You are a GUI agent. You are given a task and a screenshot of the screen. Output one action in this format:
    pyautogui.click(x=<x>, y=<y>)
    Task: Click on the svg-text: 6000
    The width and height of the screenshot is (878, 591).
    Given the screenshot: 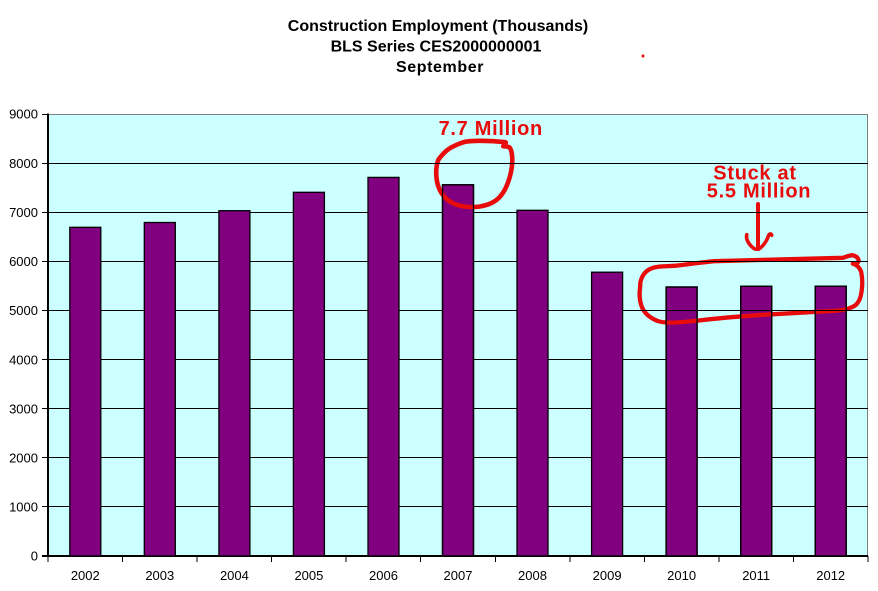 What is the action you would take?
    pyautogui.click(x=23, y=261)
    